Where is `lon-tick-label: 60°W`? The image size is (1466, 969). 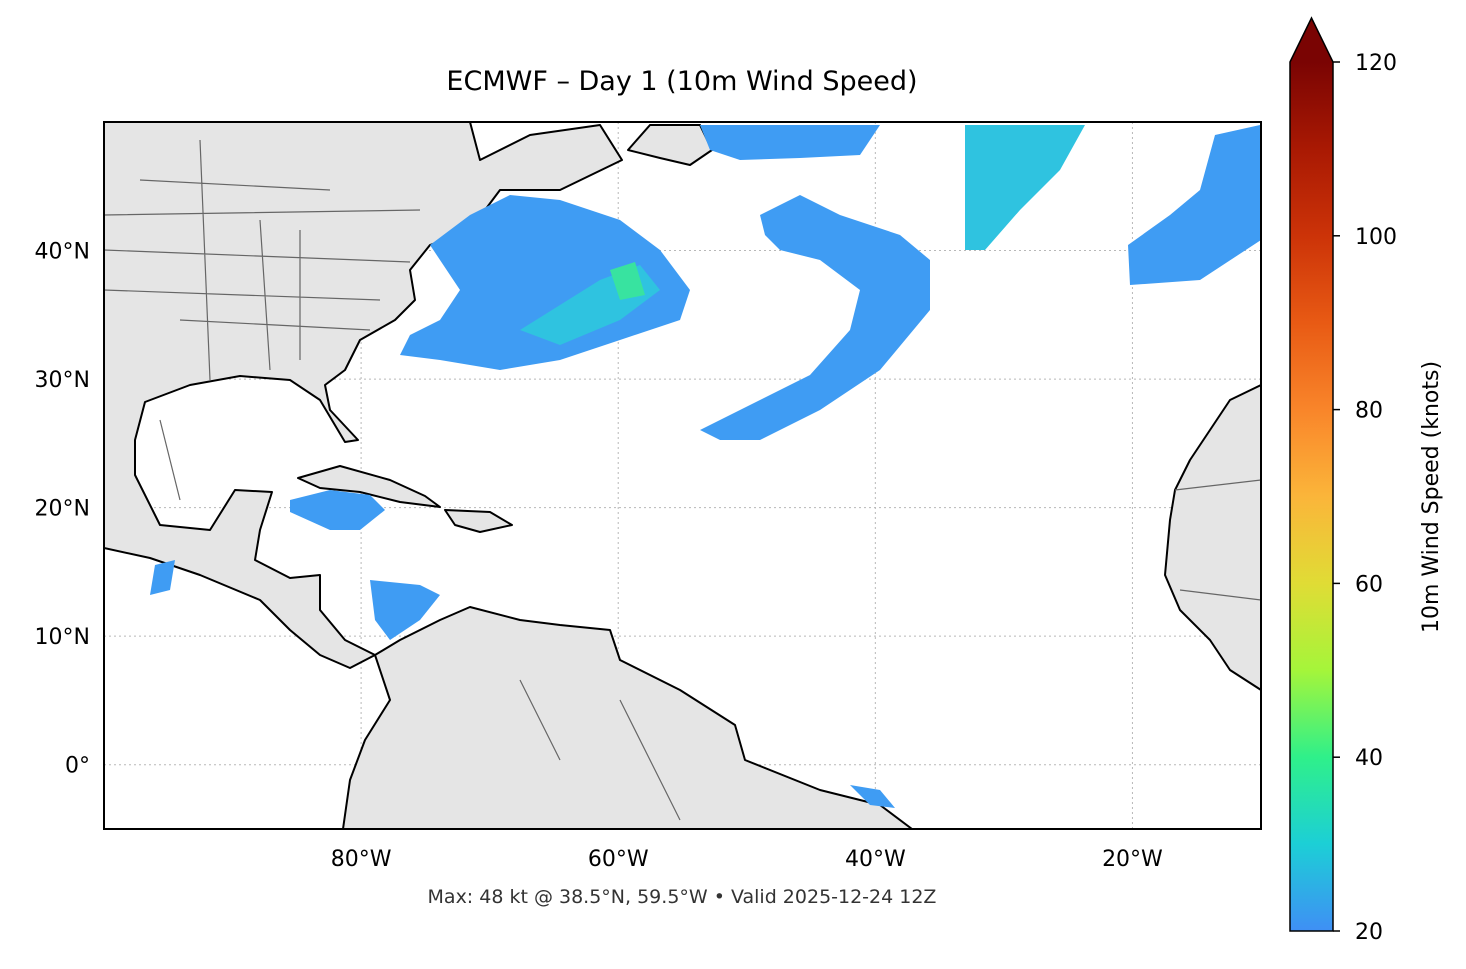 lon-tick-label: 60°W is located at coordinates (618, 859).